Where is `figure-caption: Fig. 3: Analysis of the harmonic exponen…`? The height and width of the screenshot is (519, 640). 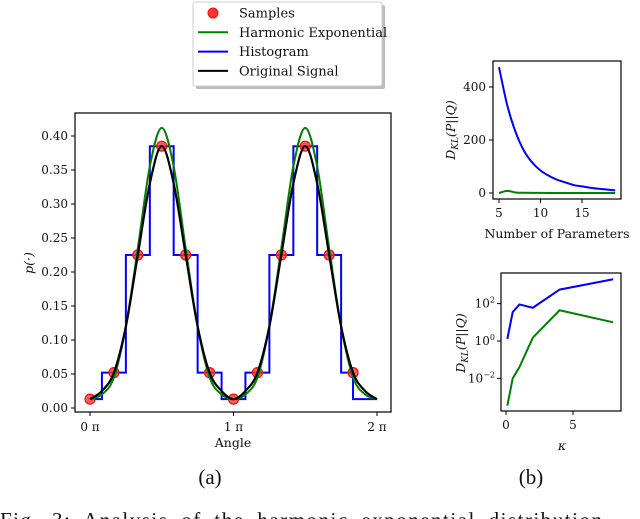 figure-caption: Fig. 3: Analysis of the harmonic exponen… is located at coordinates (301, 513).